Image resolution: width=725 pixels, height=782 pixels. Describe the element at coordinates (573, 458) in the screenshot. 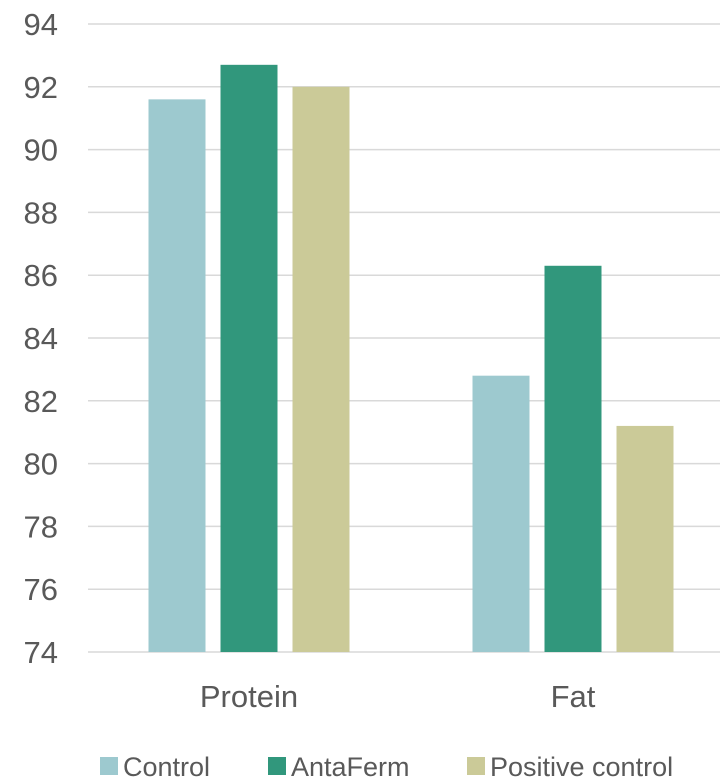

I see `bar-fat-antaferm` at that location.